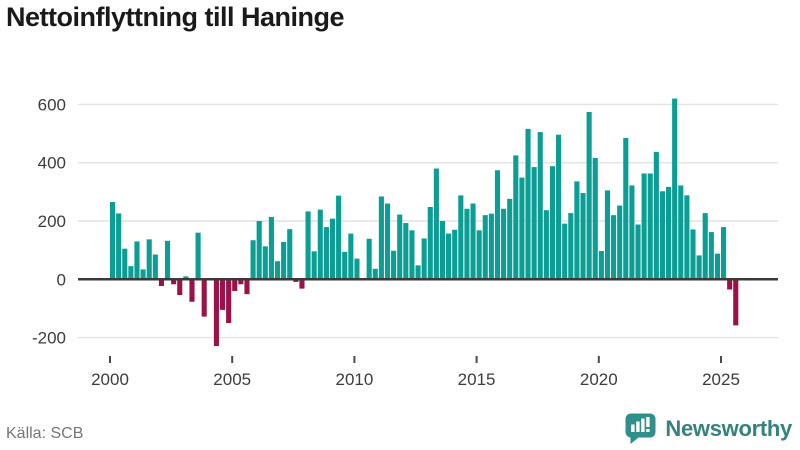  I want to click on logo-exclamation-stem, so click(648, 422).